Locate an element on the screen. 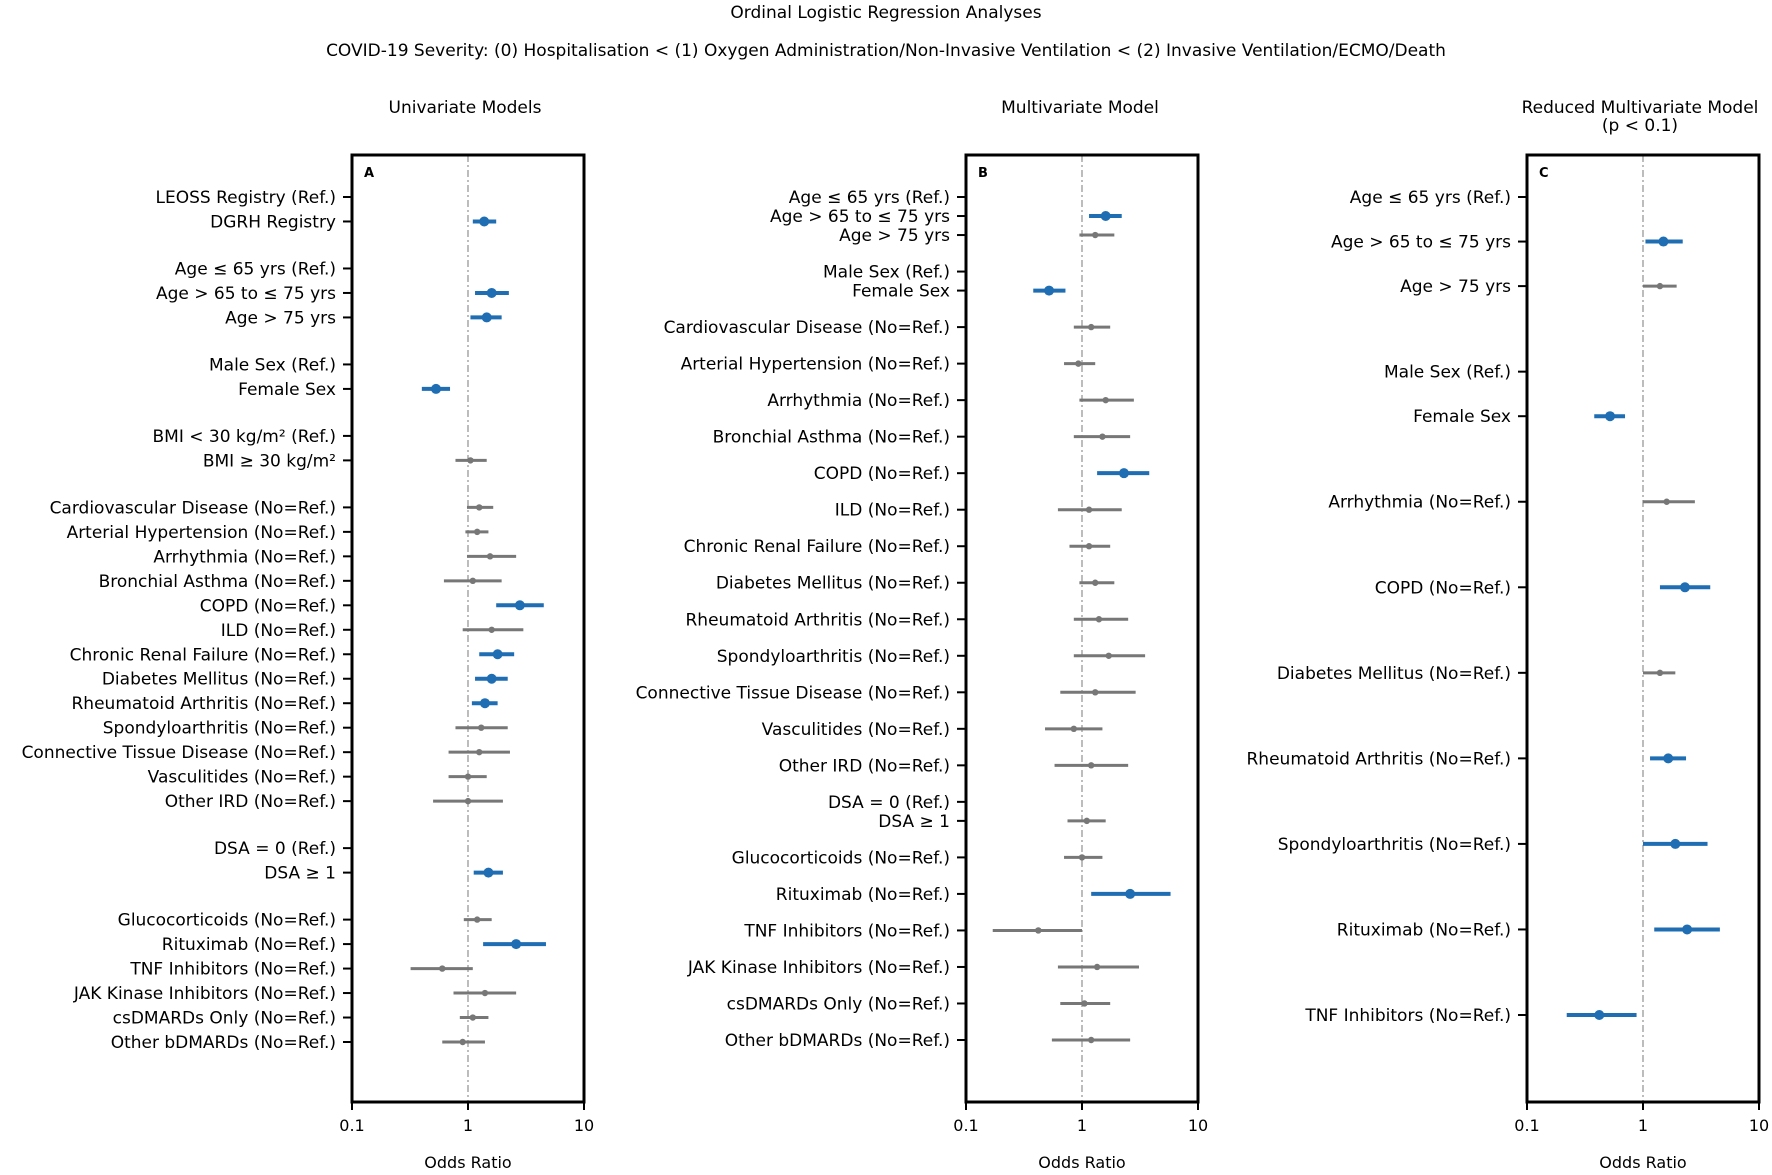 The width and height of the screenshot is (1772, 1175). row-label: Diabetes Mellitus (No=Ref.) is located at coordinates (219, 680).